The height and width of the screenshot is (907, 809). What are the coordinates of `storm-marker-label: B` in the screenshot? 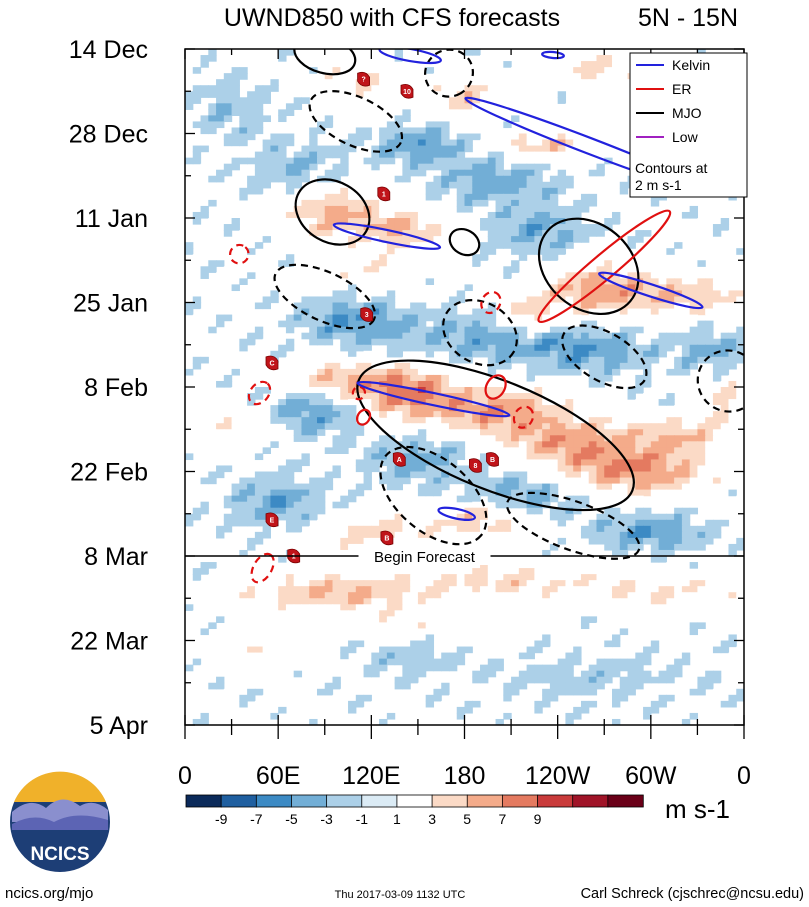 It's located at (492, 460).